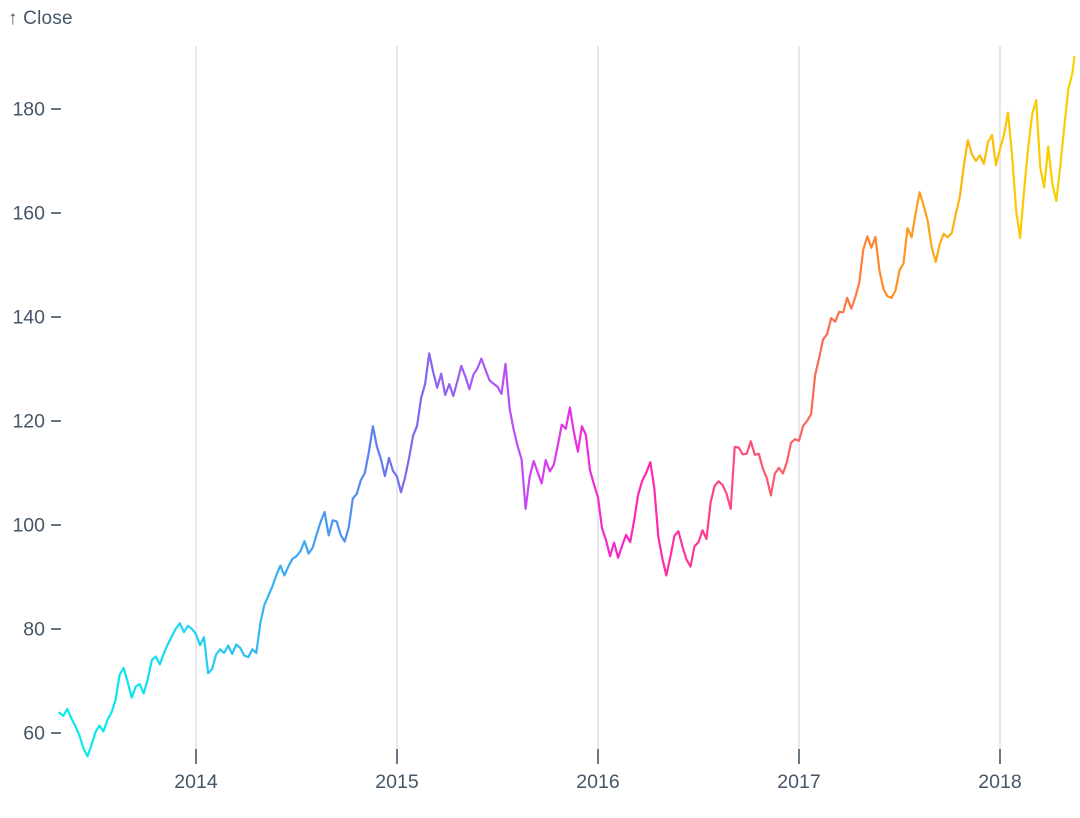 The height and width of the screenshot is (818, 1080). Describe the element at coordinates (34, 734) in the screenshot. I see `y-tick-label: 60` at that location.